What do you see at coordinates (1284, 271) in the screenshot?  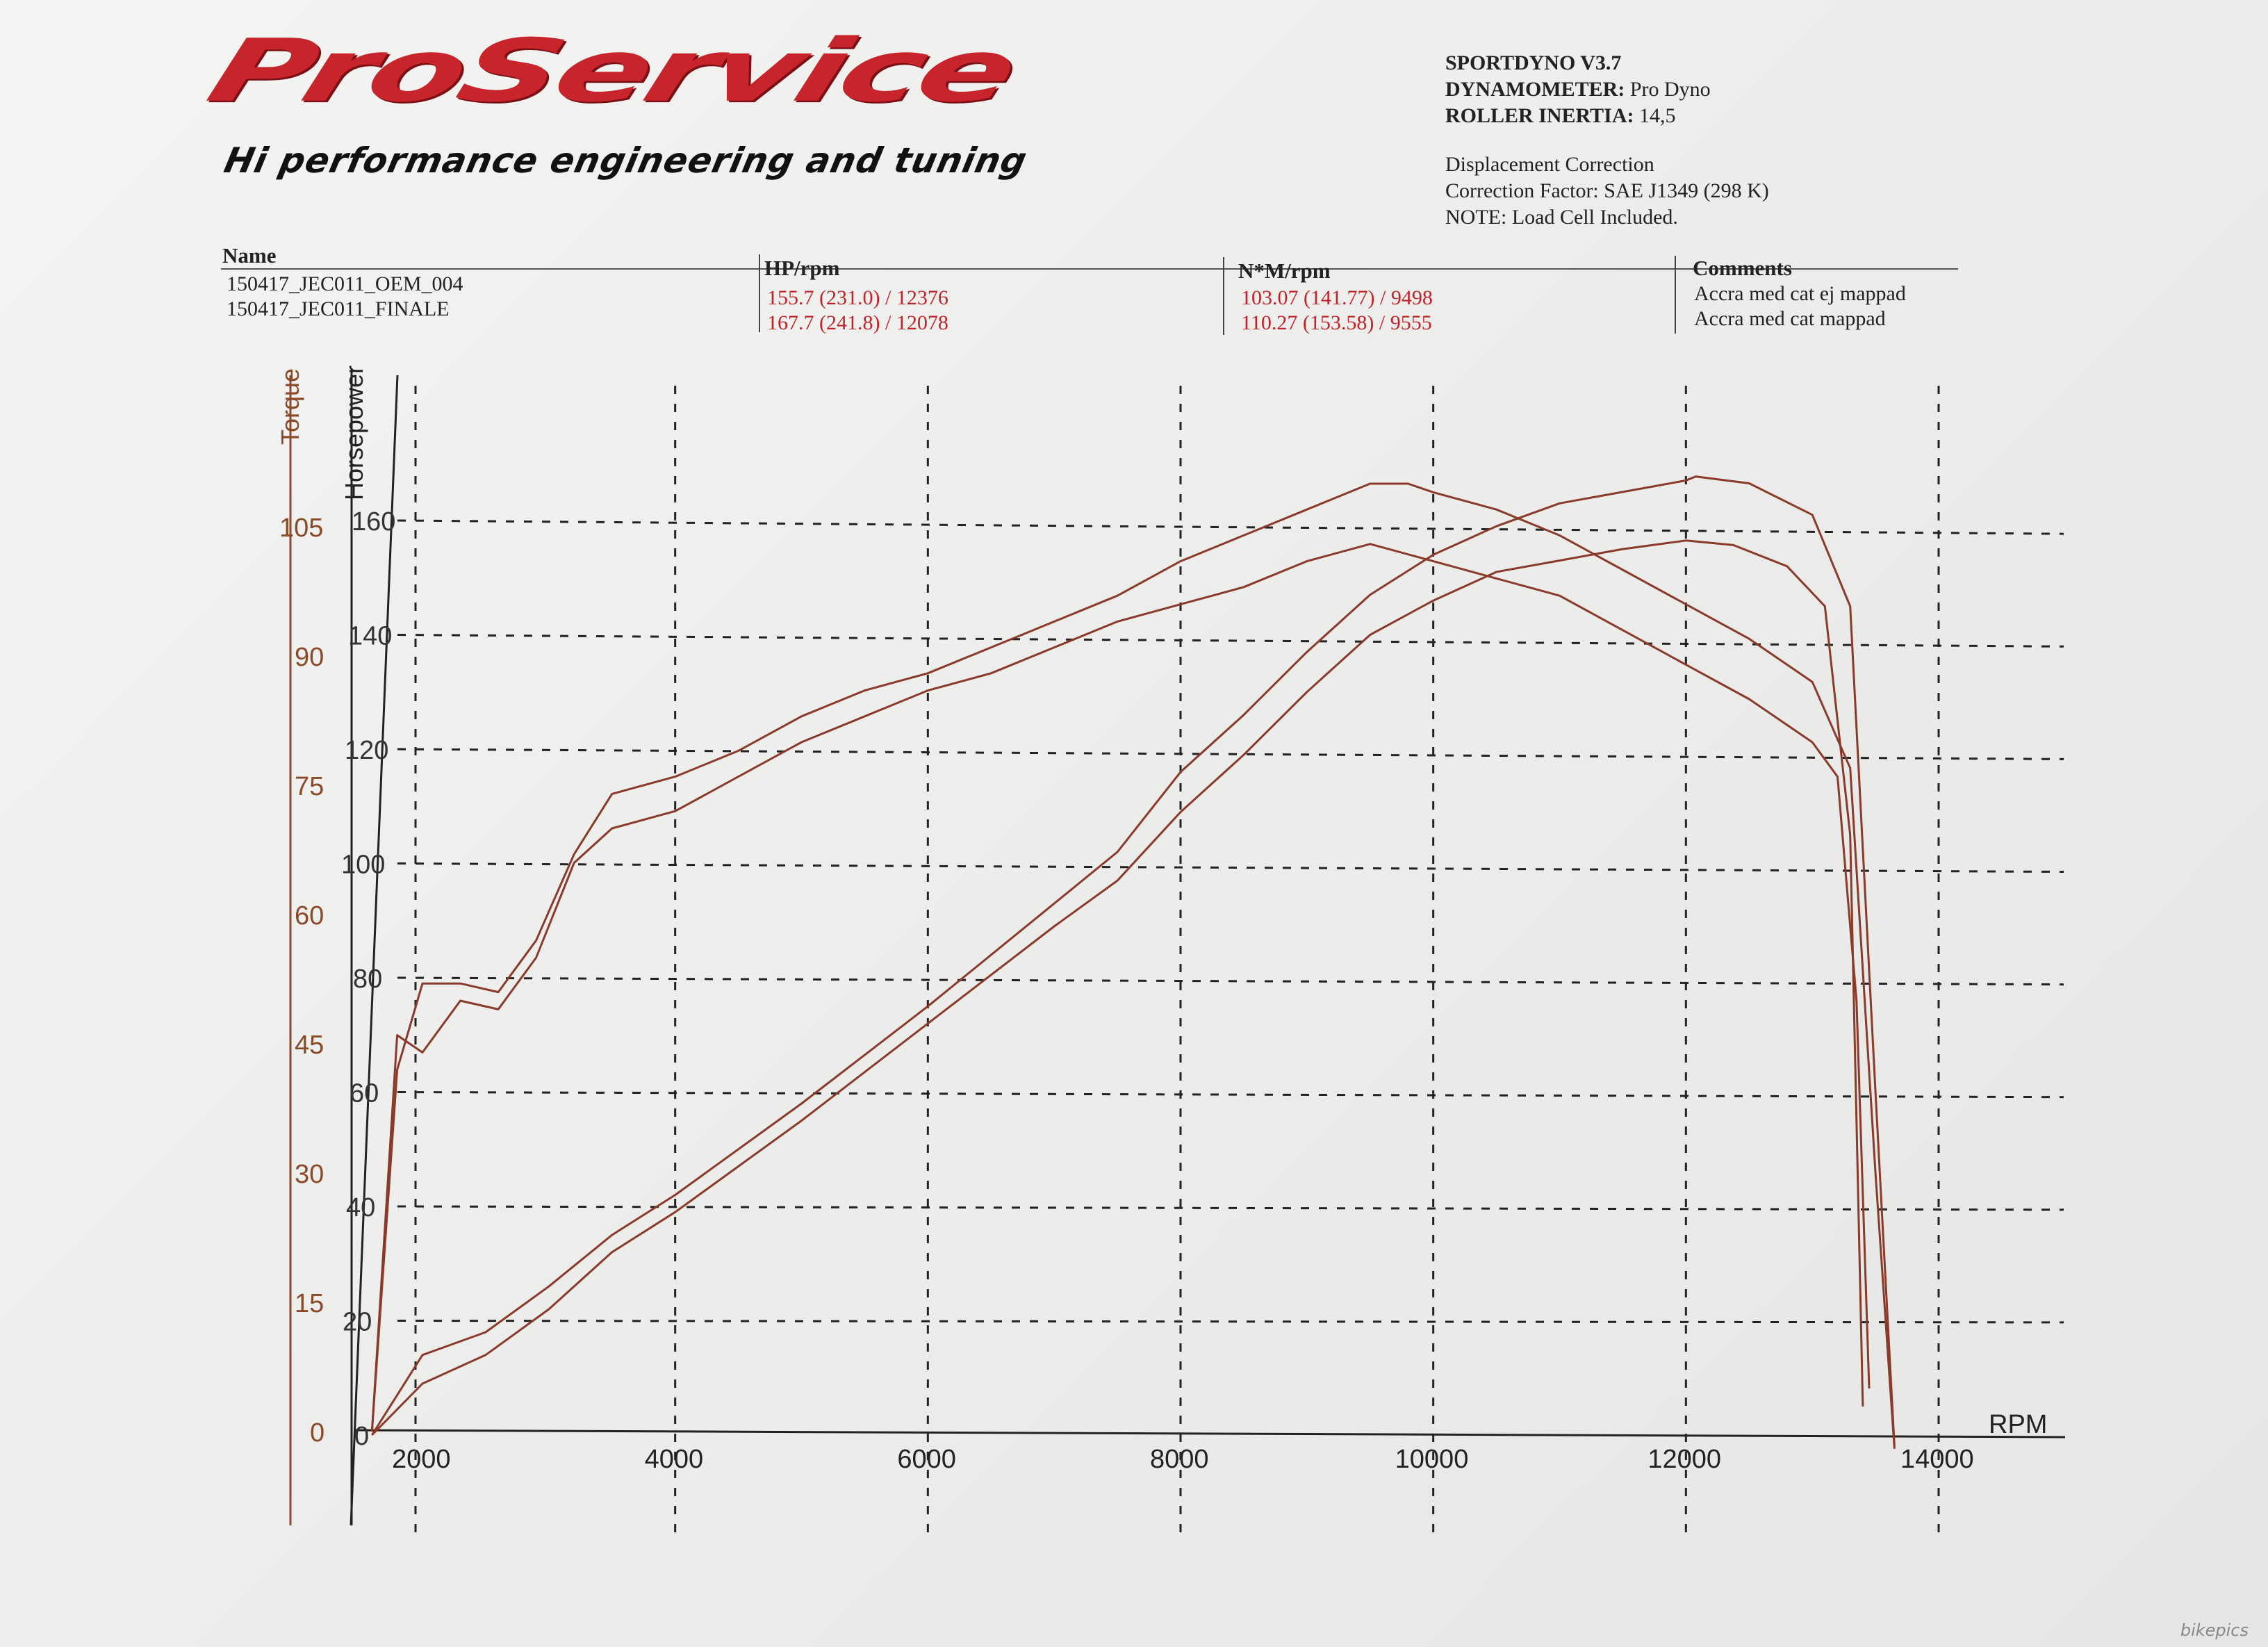 I see `header-nm: N*M/rpm` at bounding box center [1284, 271].